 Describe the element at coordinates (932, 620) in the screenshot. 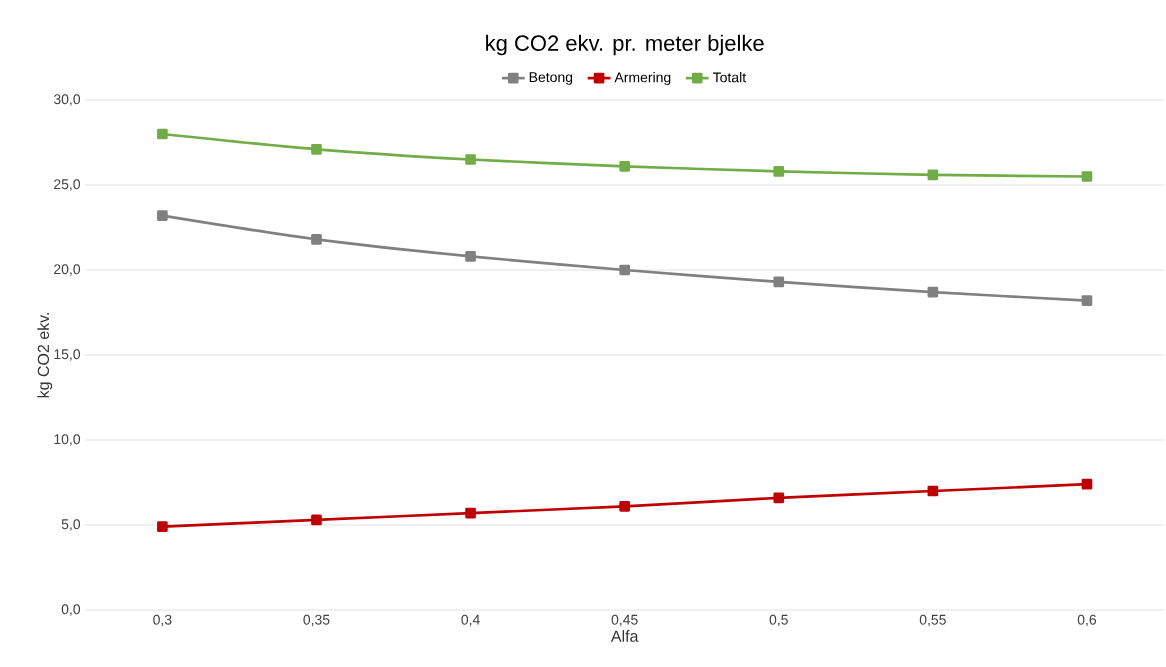

I see `x-tick-label: 0,55` at that location.